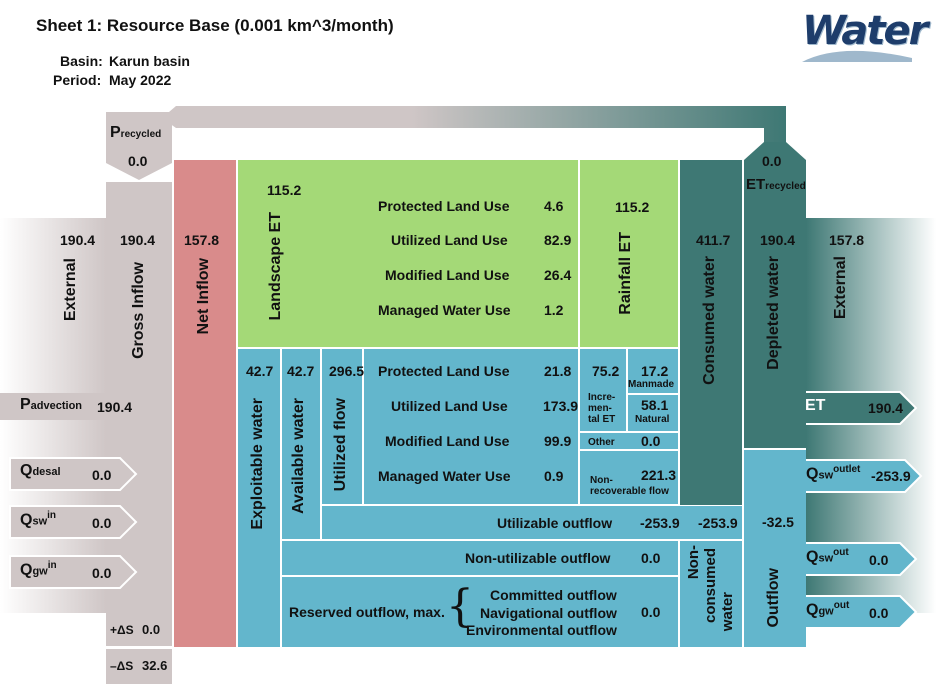 This screenshot has width=936, height=694. Describe the element at coordinates (447, 275) in the screenshot. I see `landscape-row-modified-label: Modified Land Use` at that location.